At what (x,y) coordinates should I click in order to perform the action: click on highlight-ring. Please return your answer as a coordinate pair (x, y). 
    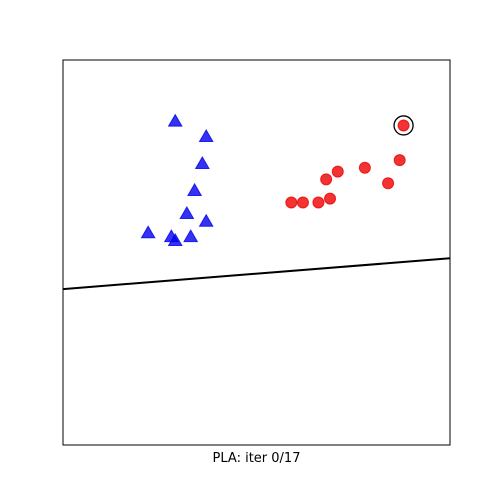
    Looking at the image, I should click on (403, 125).